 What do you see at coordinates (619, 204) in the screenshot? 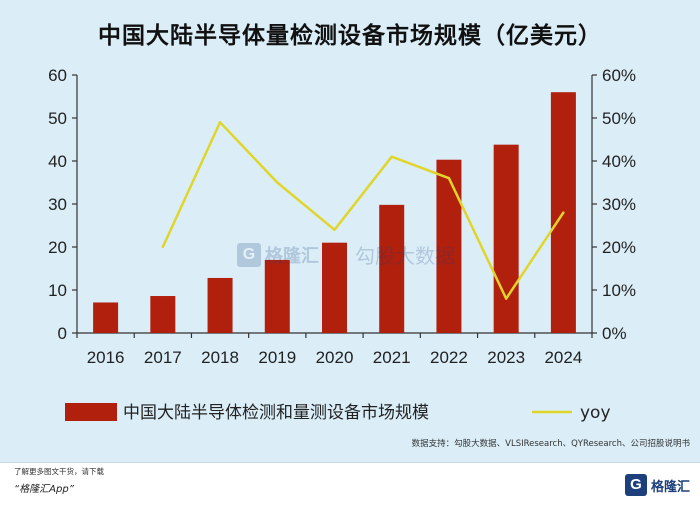
I see `y-right-tick-label: 30%` at bounding box center [619, 204].